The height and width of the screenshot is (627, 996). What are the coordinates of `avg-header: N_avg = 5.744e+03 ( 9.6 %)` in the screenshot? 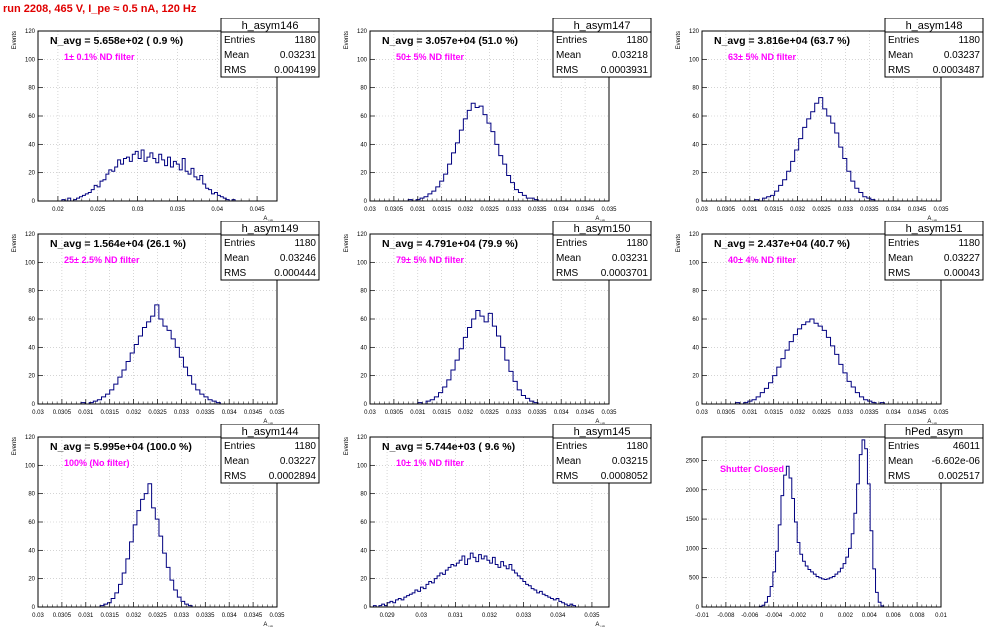 It's located at (448, 447).